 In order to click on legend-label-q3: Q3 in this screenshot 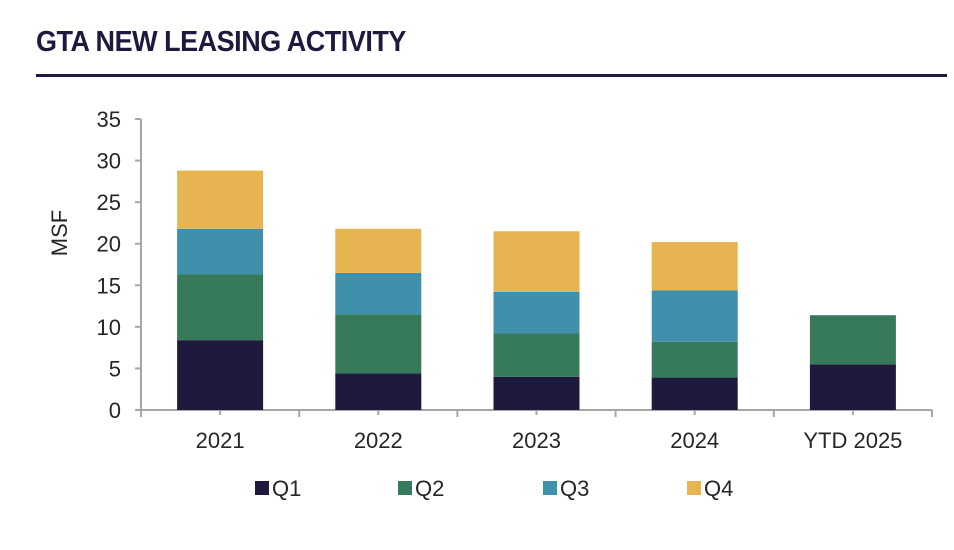, I will do `click(574, 488)`.